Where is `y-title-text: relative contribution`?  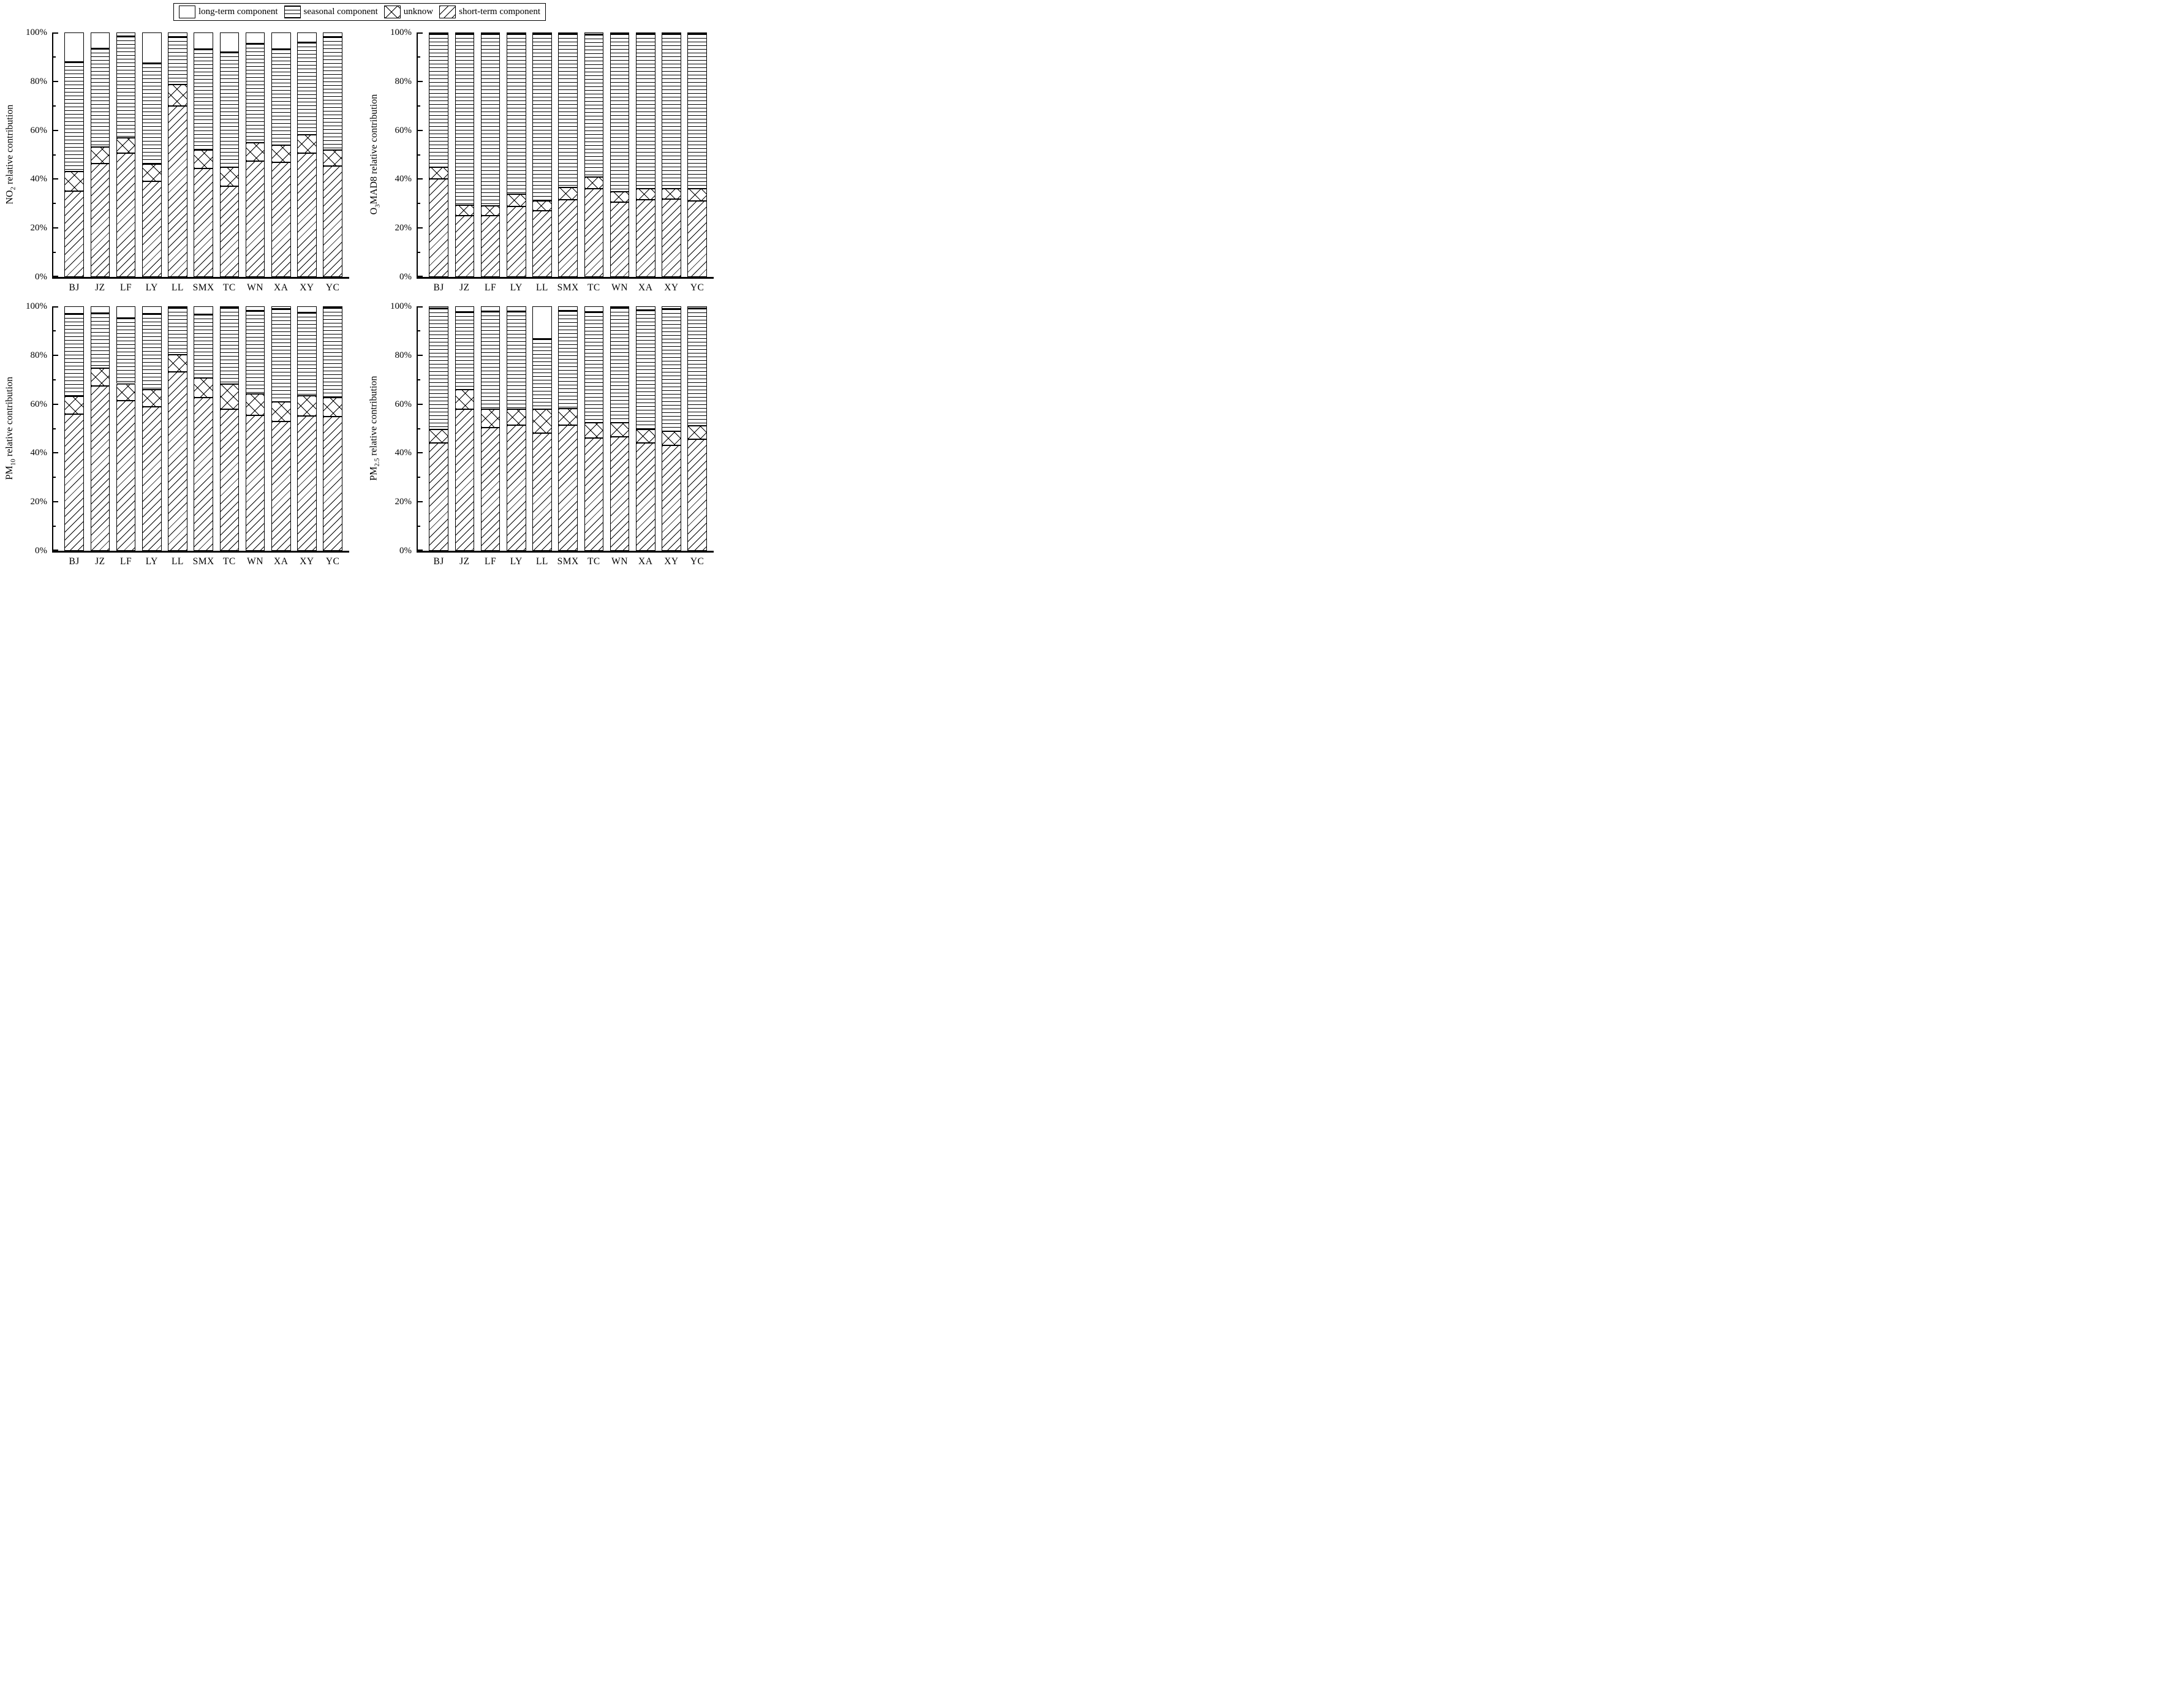
y-title-text: relative contribution is located at coordinates (373, 418).